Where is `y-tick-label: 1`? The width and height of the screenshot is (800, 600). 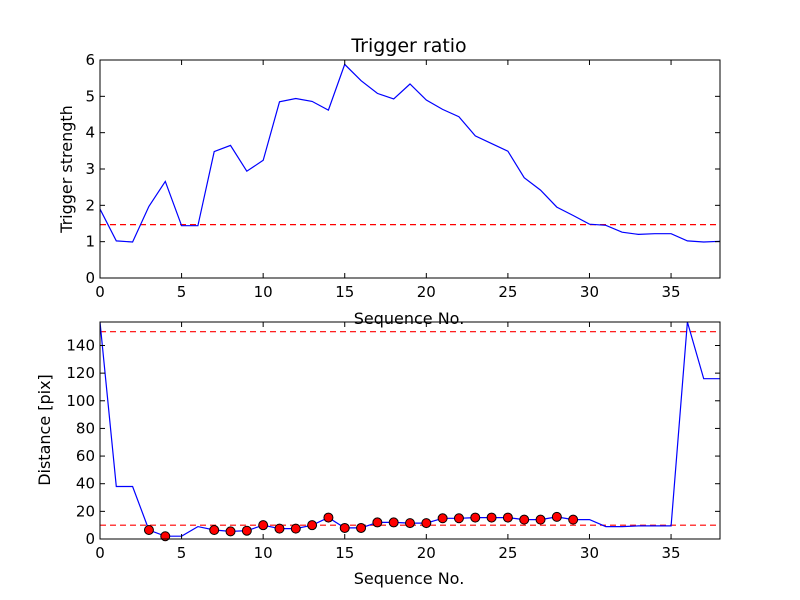
y-tick-label: 1 is located at coordinates (90, 242).